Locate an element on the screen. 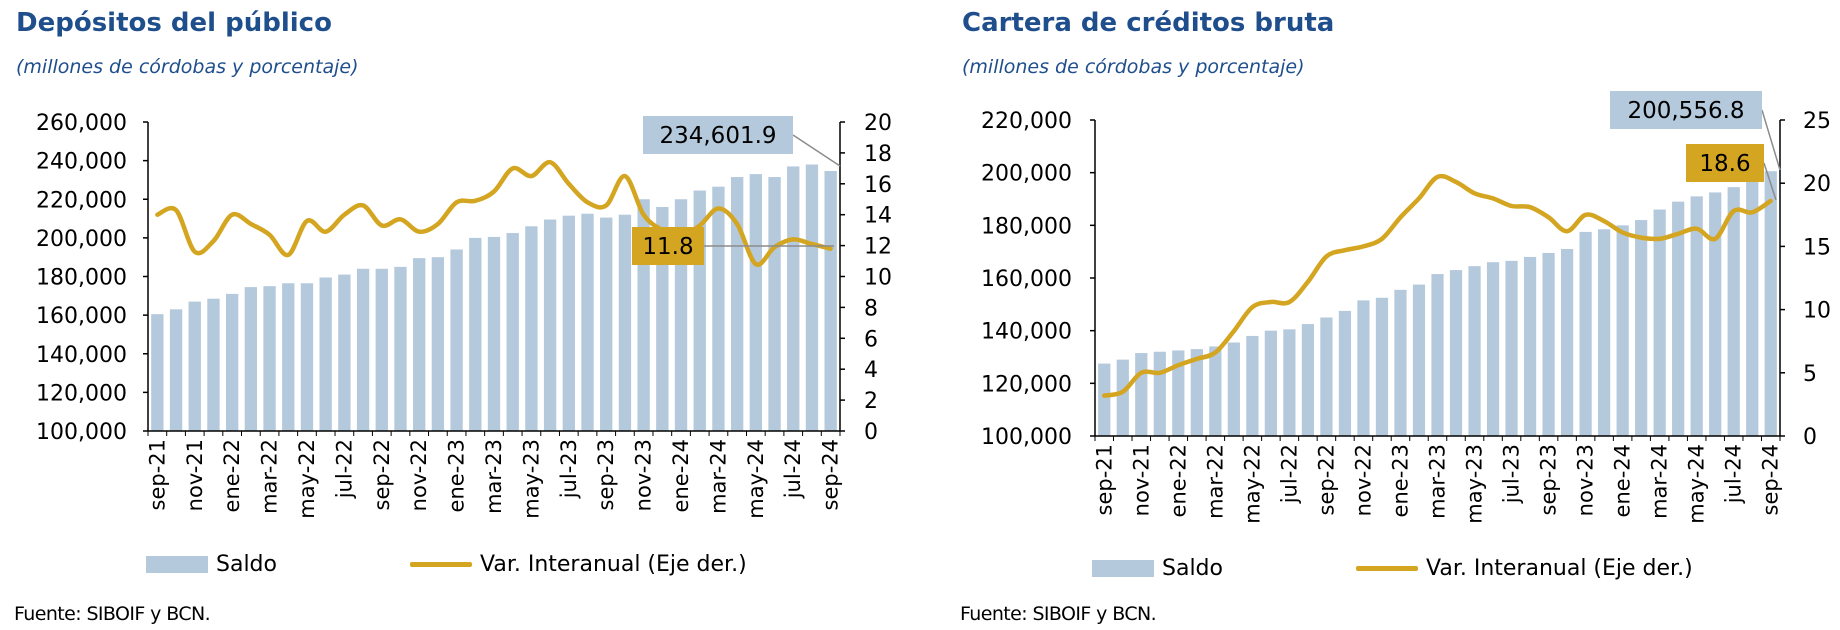  x-tick-label: sep-24 is located at coordinates (1771, 480).